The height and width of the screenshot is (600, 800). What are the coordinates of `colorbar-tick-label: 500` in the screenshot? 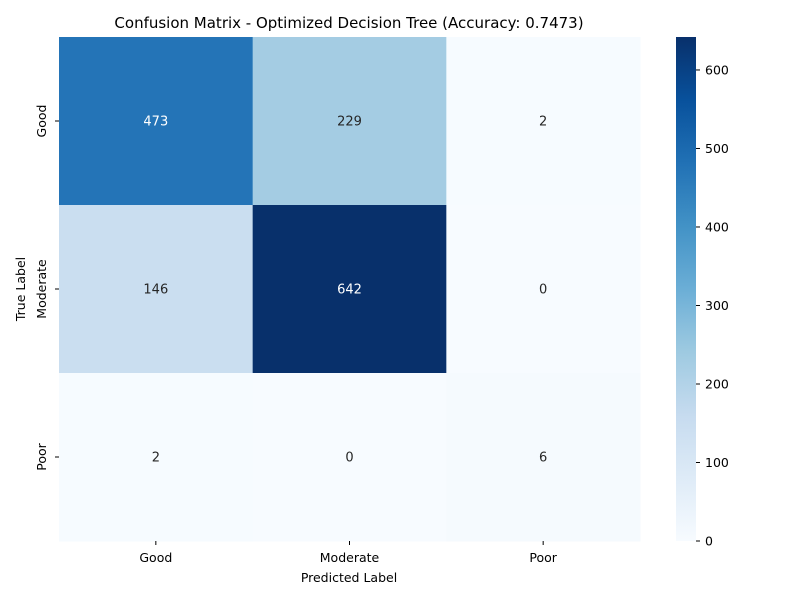 It's located at (717, 148).